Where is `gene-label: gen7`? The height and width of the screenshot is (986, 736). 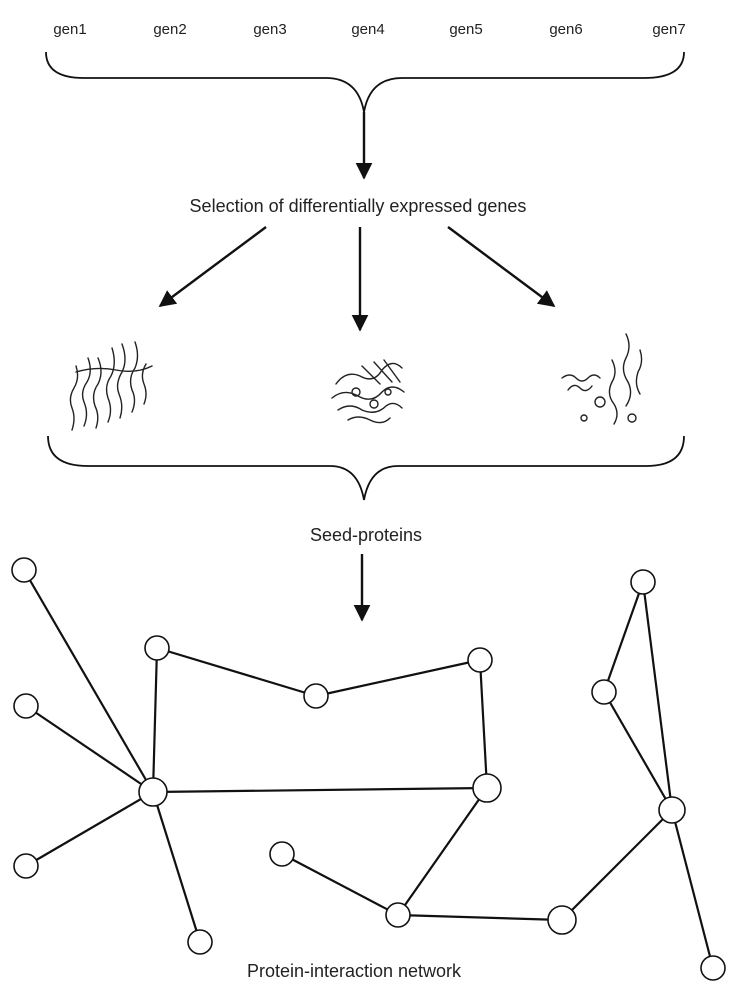
gene-label: gen7 is located at coordinates (668, 29).